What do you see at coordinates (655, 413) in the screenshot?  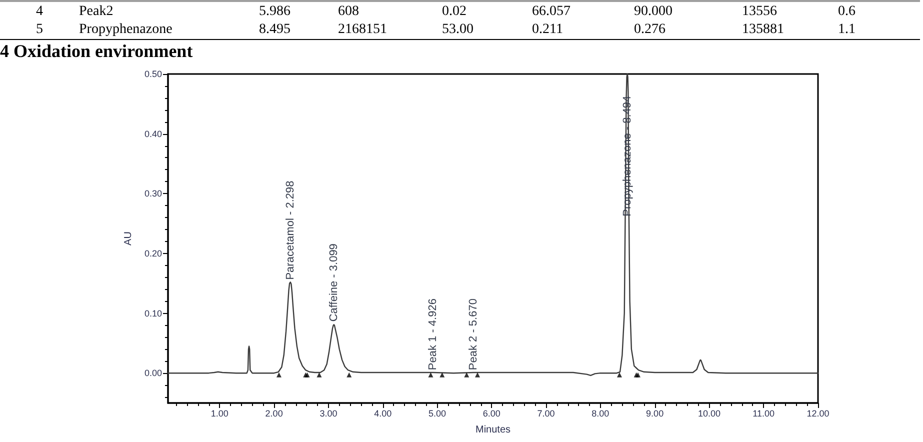 I see `x-tick-label: 9.00` at bounding box center [655, 413].